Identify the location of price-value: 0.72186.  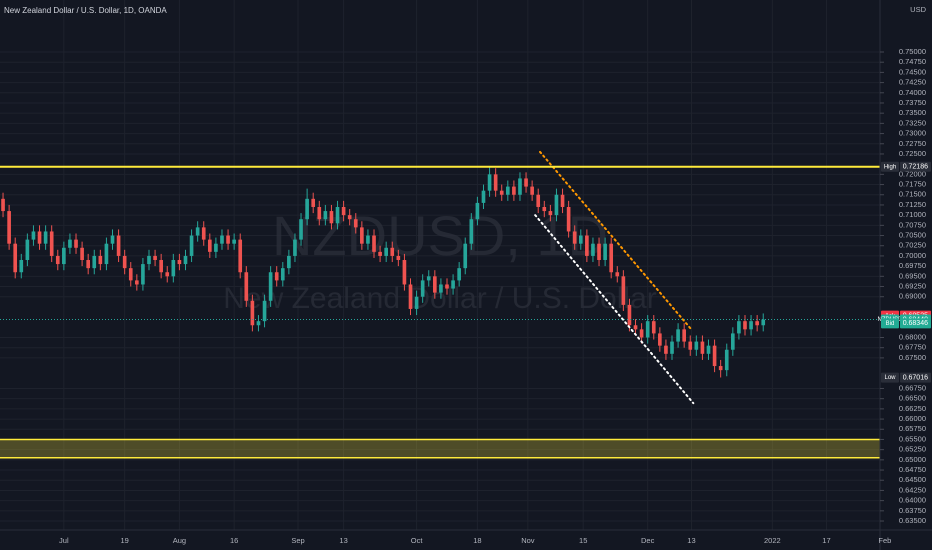
(915, 167).